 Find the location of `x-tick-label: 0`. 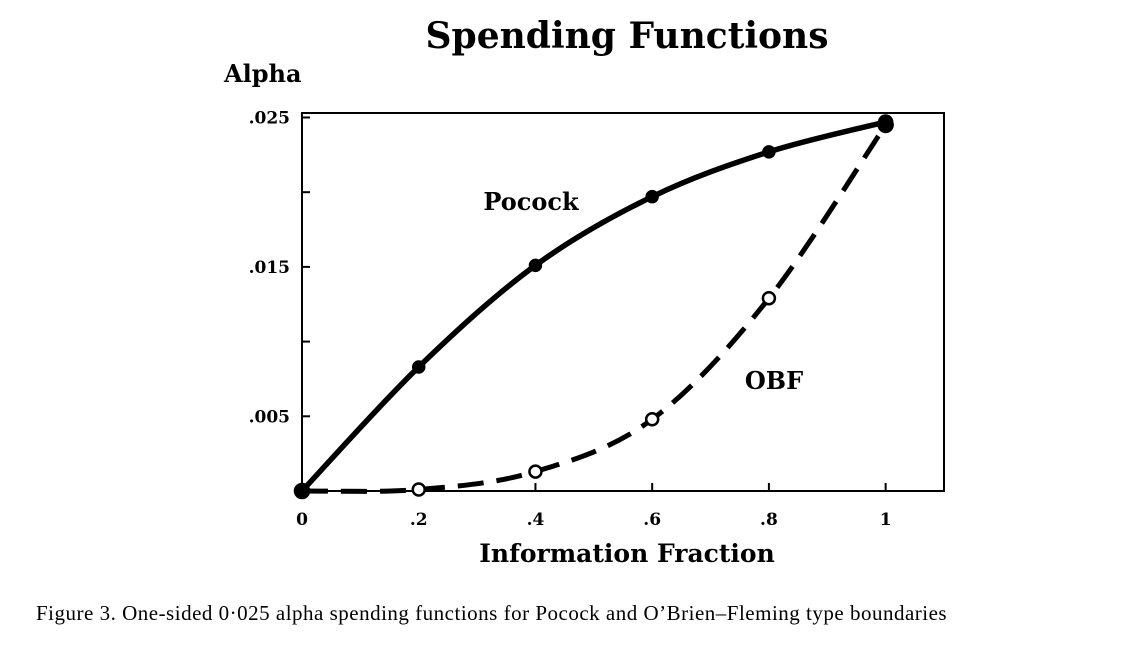

x-tick-label: 0 is located at coordinates (302, 520).